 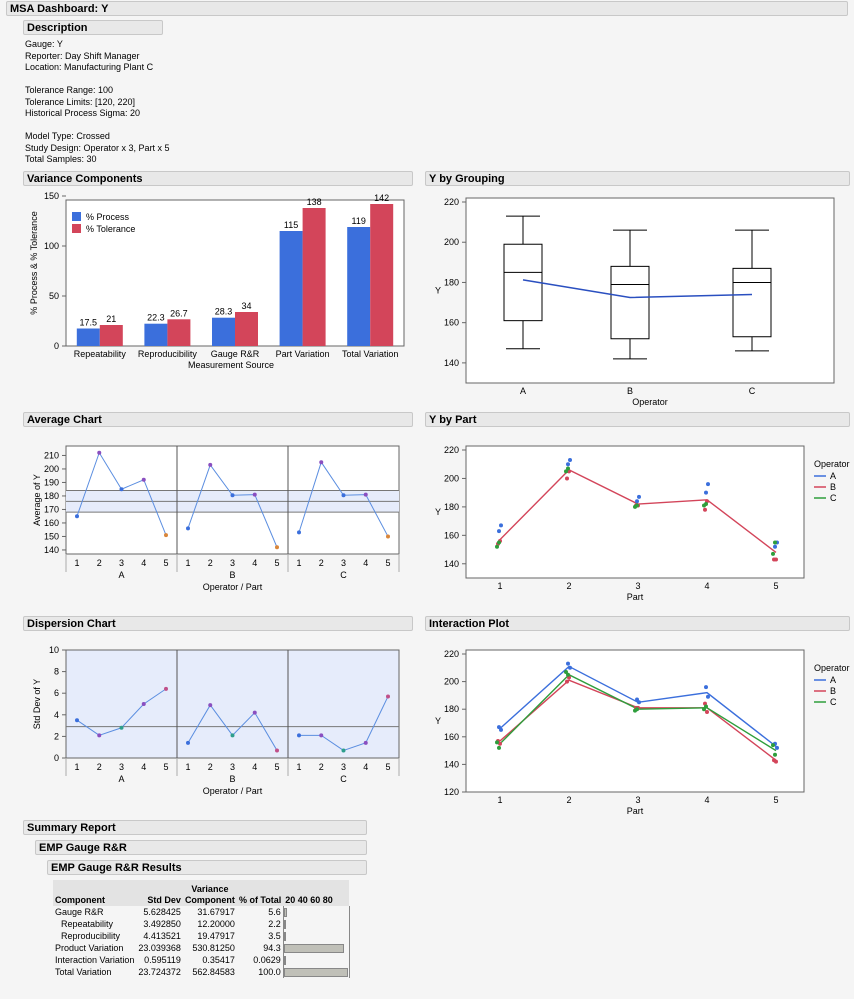 What do you see at coordinates (218, 178) in the screenshot?
I see `variance-components-header: Variance Components` at bounding box center [218, 178].